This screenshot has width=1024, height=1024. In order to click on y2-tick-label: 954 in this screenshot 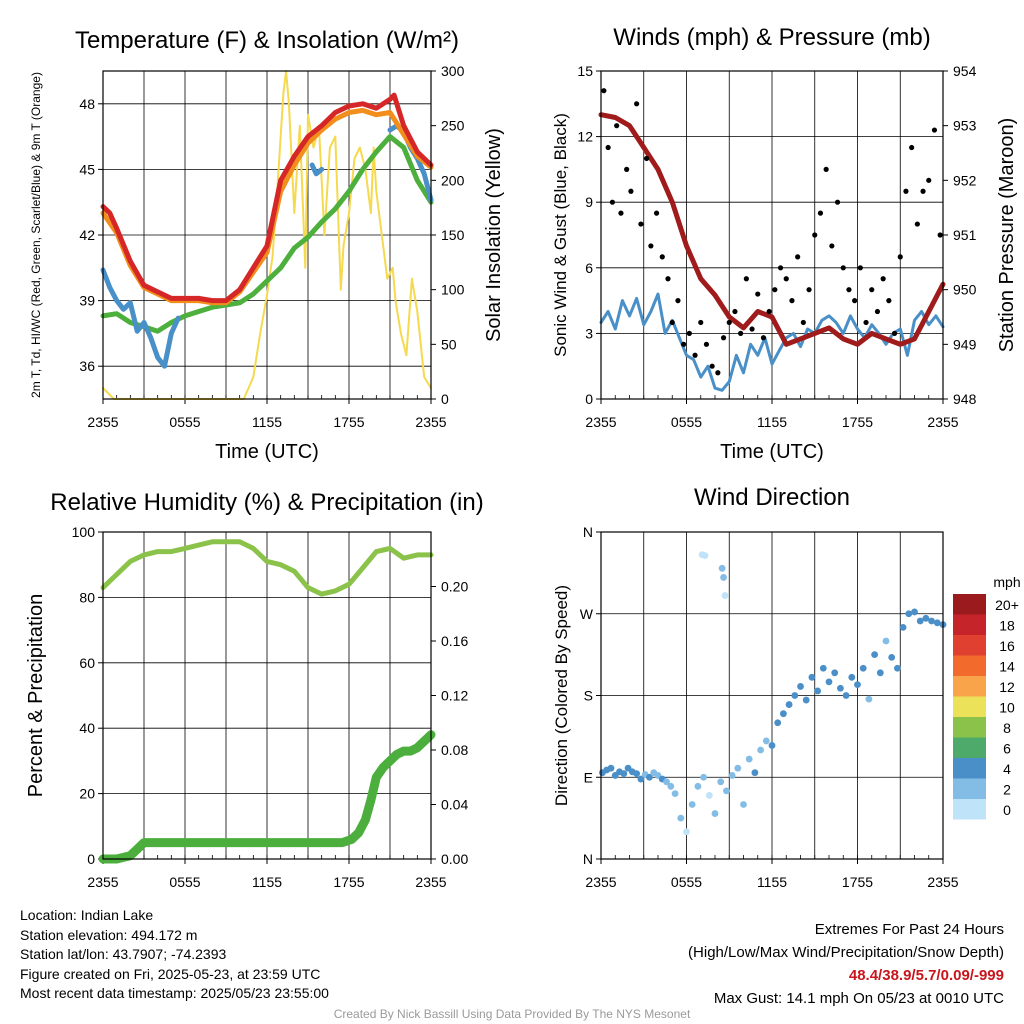, I will do `click(965, 71)`.